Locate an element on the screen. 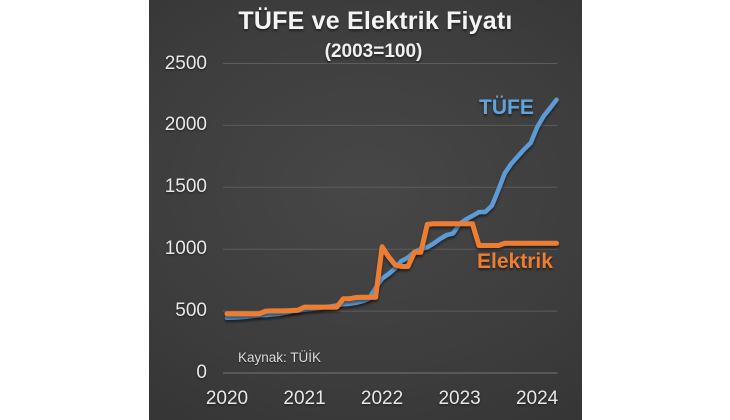  y-tick-label: 1000 is located at coordinates (185, 249).